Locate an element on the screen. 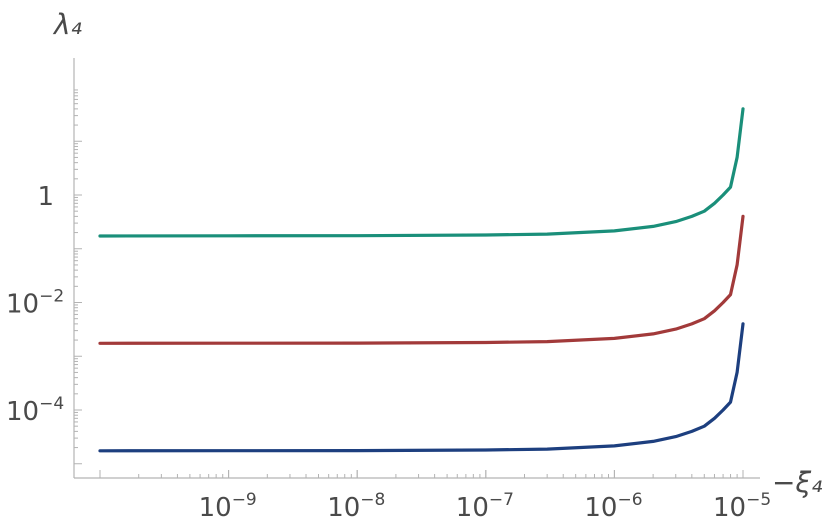 Image resolution: width=830 pixels, height=527 pixels. x-tick-exponent: −5 is located at coordinates (758, 500).